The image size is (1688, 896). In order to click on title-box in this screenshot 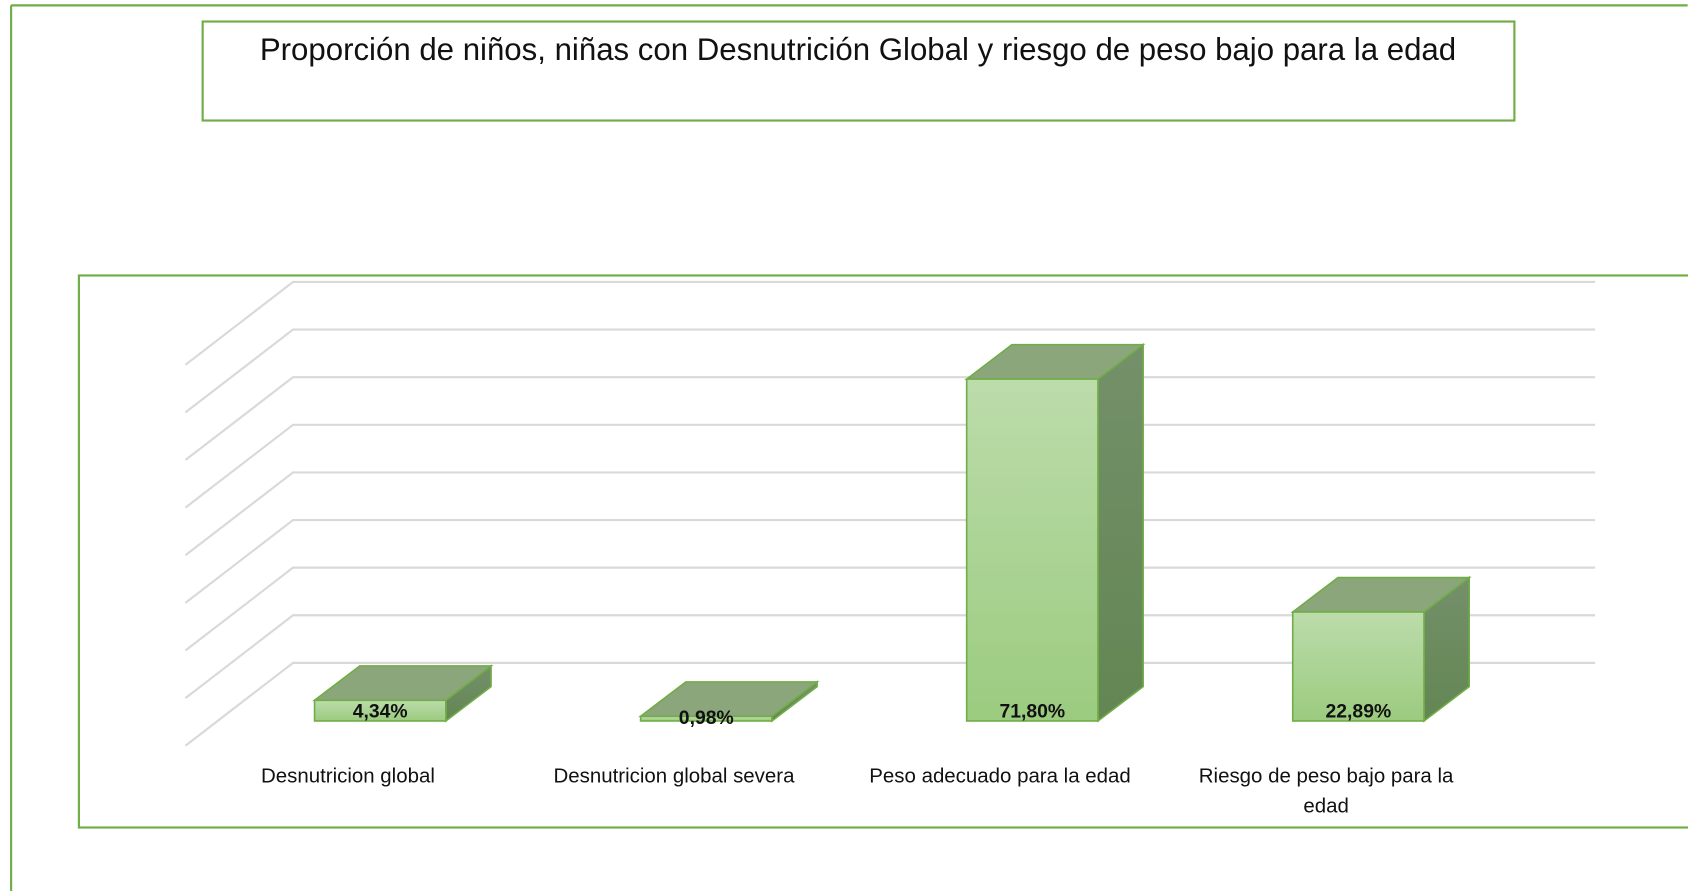, I will do `click(858, 71)`.